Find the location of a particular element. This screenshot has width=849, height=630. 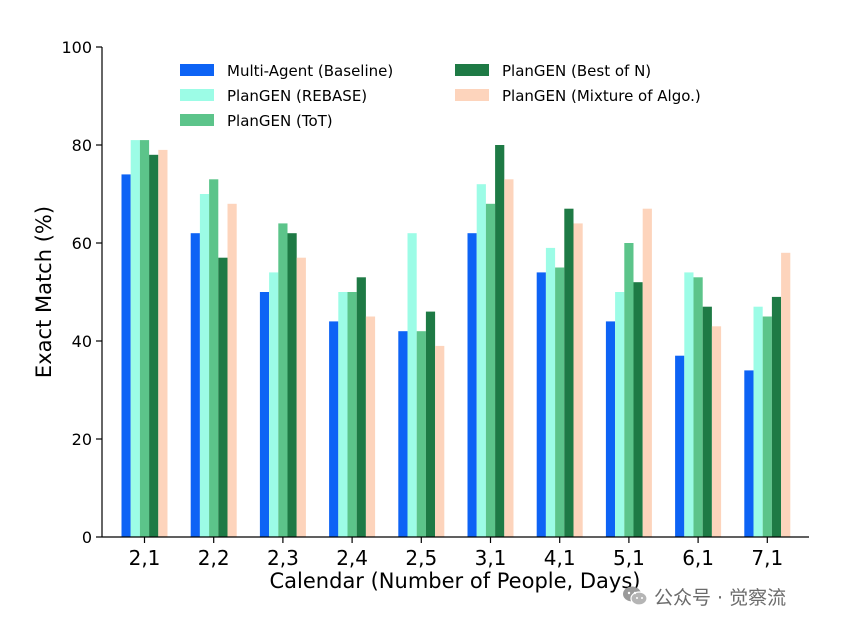

x-tick-label: 2,3 is located at coordinates (283, 558).